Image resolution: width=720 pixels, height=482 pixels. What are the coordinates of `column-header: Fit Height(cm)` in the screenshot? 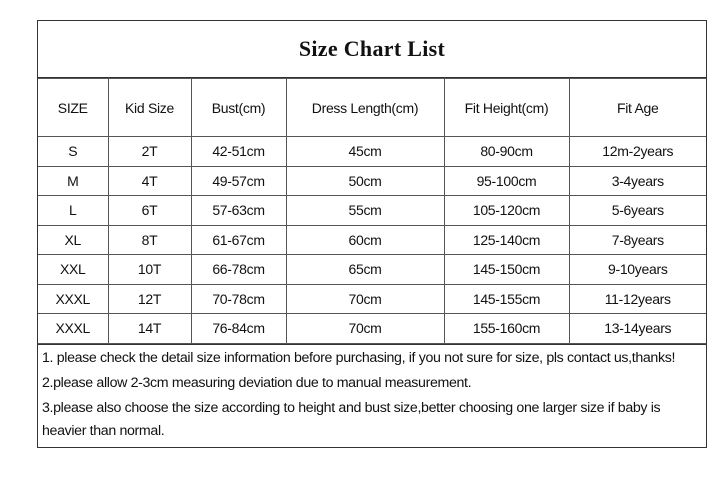 It's located at (506, 107).